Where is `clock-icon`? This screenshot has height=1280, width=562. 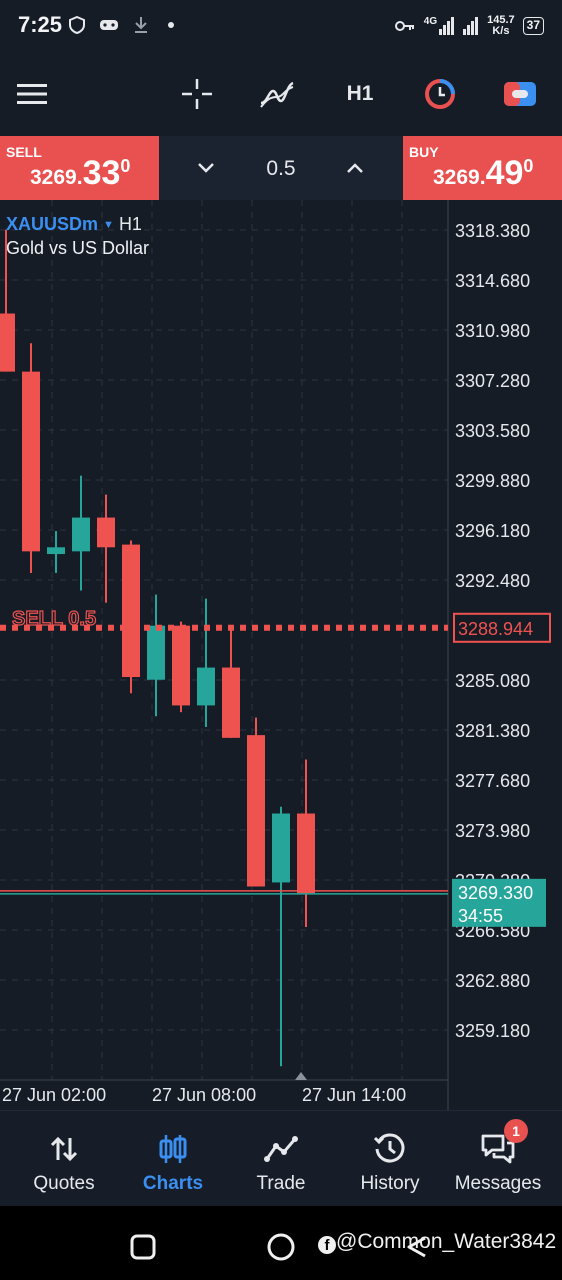
clock-icon is located at coordinates (440, 94).